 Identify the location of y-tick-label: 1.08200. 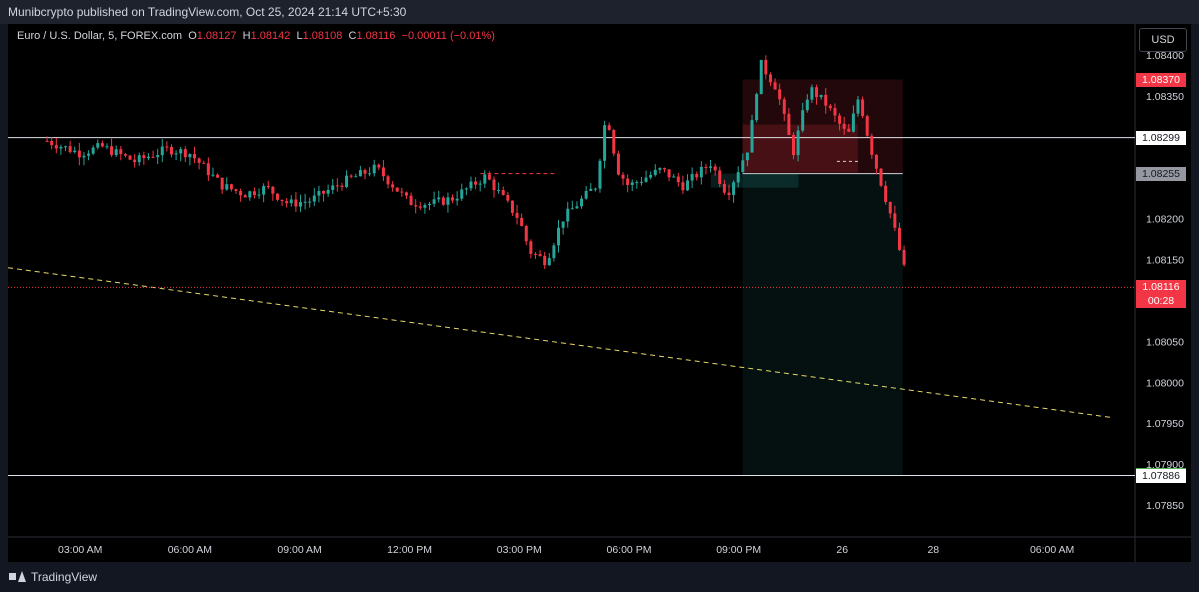
(1165, 220).